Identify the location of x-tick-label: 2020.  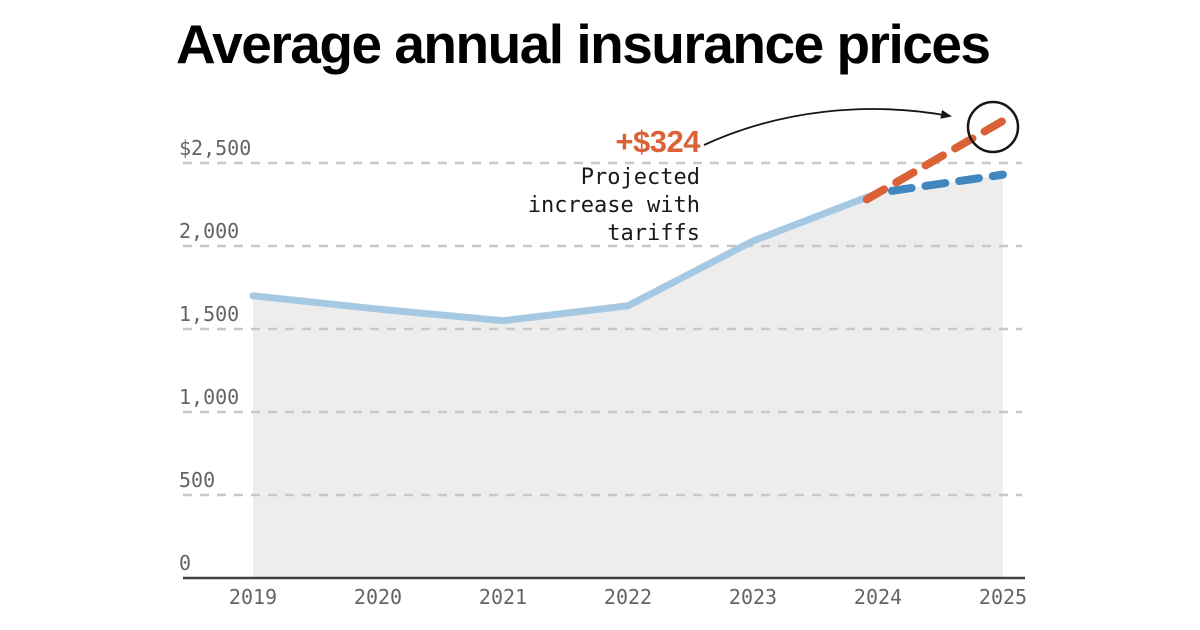
(378, 597).